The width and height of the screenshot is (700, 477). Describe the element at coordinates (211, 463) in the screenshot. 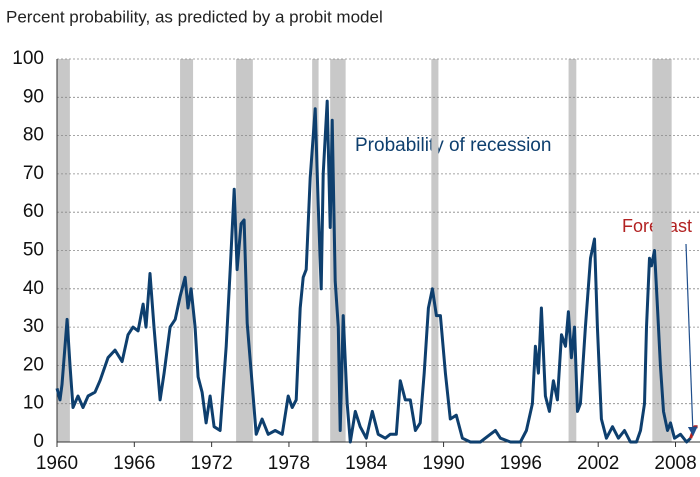

I see `x-tick-label: 1972` at that location.